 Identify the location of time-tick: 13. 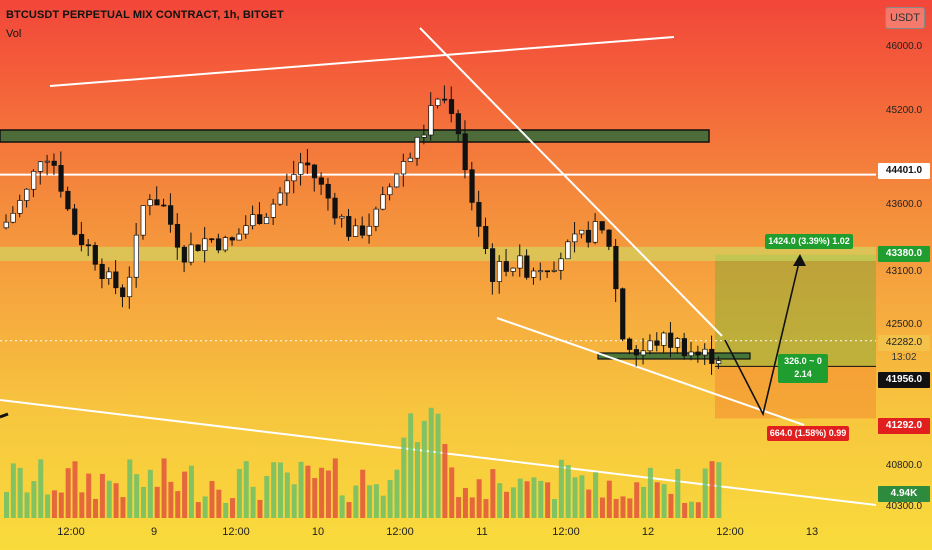
(812, 532).